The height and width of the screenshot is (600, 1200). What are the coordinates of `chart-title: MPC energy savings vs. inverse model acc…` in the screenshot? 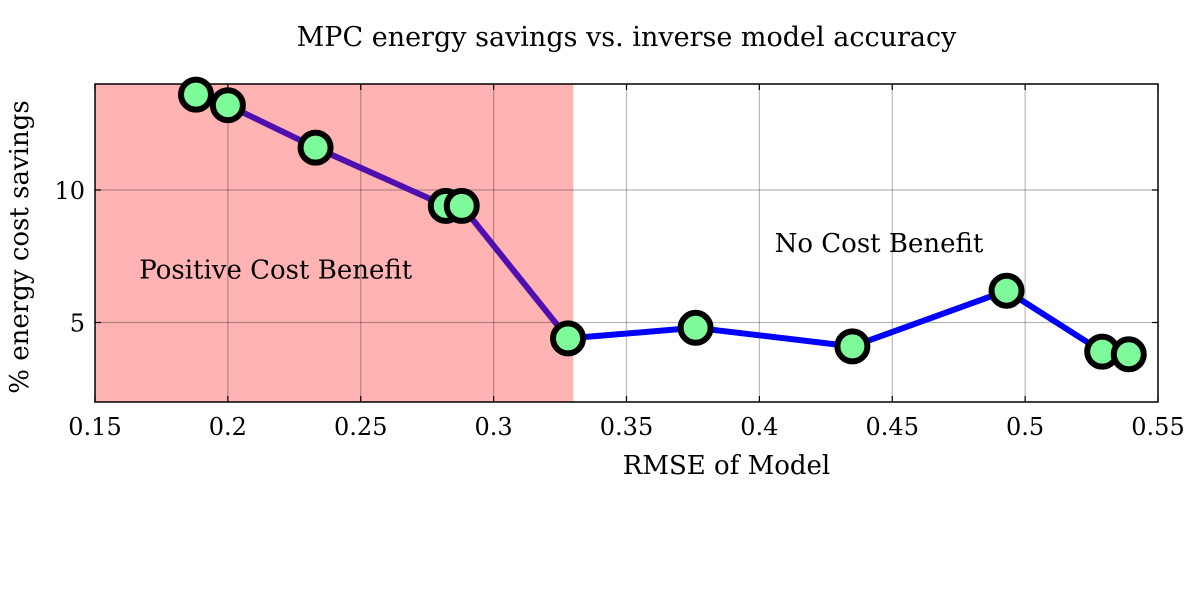 It's located at (626, 37).